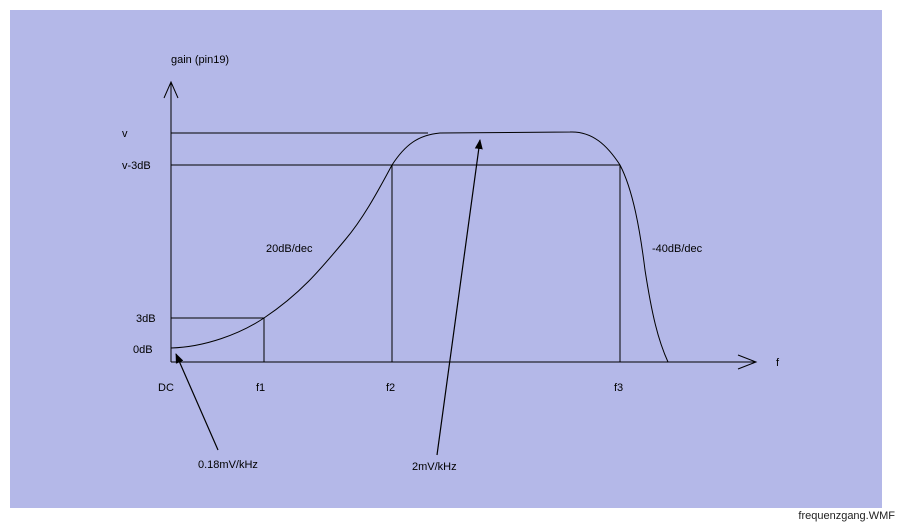 The image size is (899, 522). I want to click on x-axis-label: f, so click(778, 363).